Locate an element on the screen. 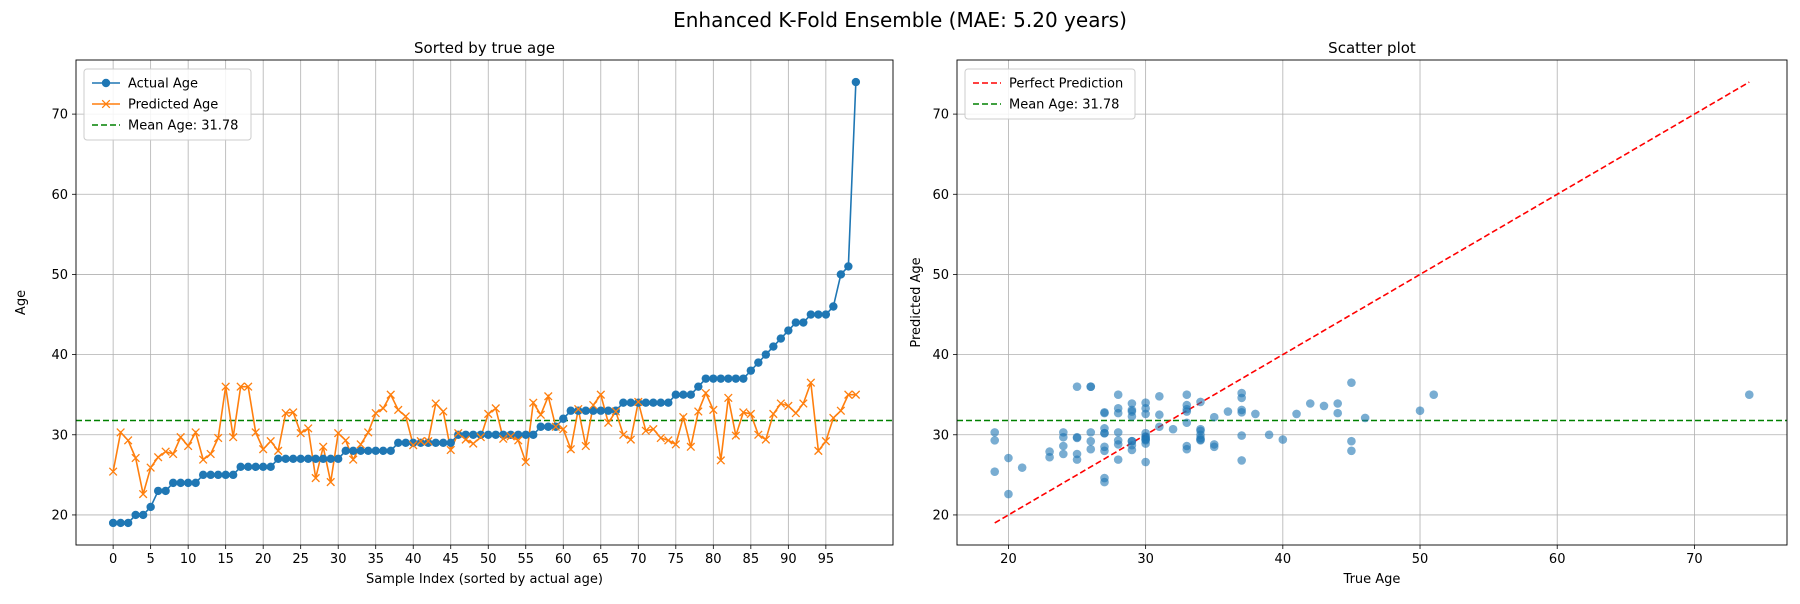 The image size is (1800, 604). panel-1-xtick-label: 20 is located at coordinates (263, 559).